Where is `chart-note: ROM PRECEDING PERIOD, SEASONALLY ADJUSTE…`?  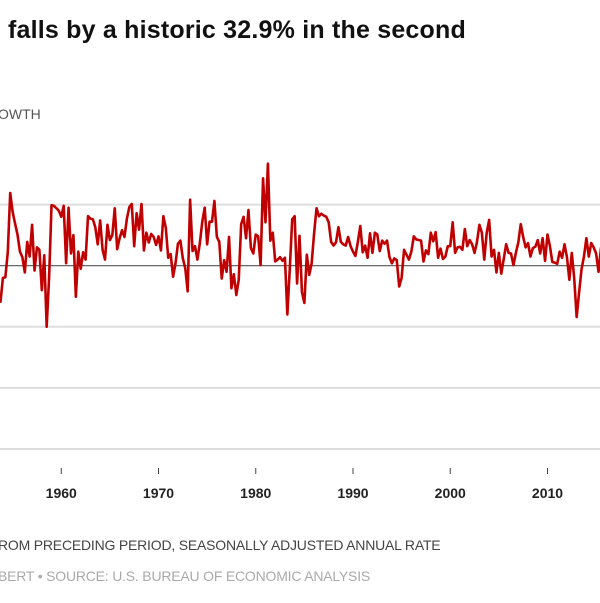
chart-note: ROM PRECEDING PERIOD, SEASONALLY ADJUSTE… is located at coordinates (220, 545).